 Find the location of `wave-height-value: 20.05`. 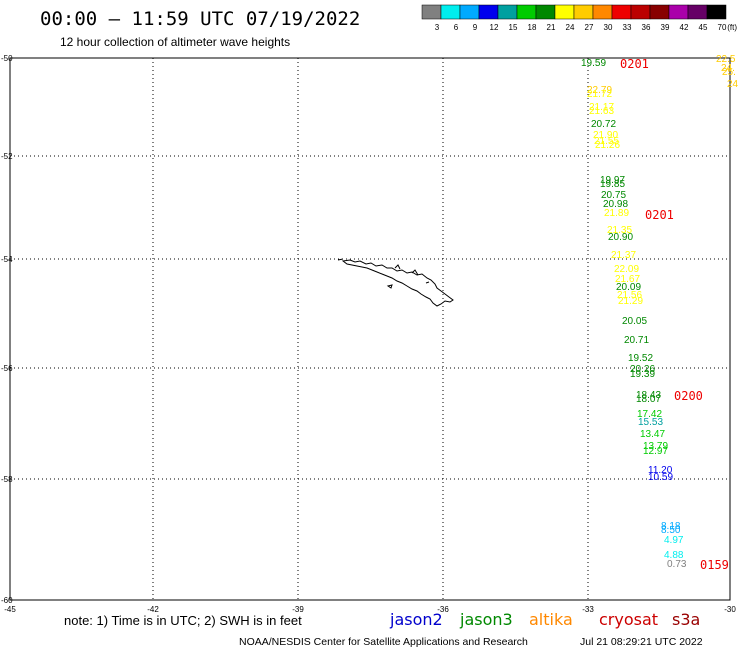

wave-height-value: 20.05 is located at coordinates (634, 321).